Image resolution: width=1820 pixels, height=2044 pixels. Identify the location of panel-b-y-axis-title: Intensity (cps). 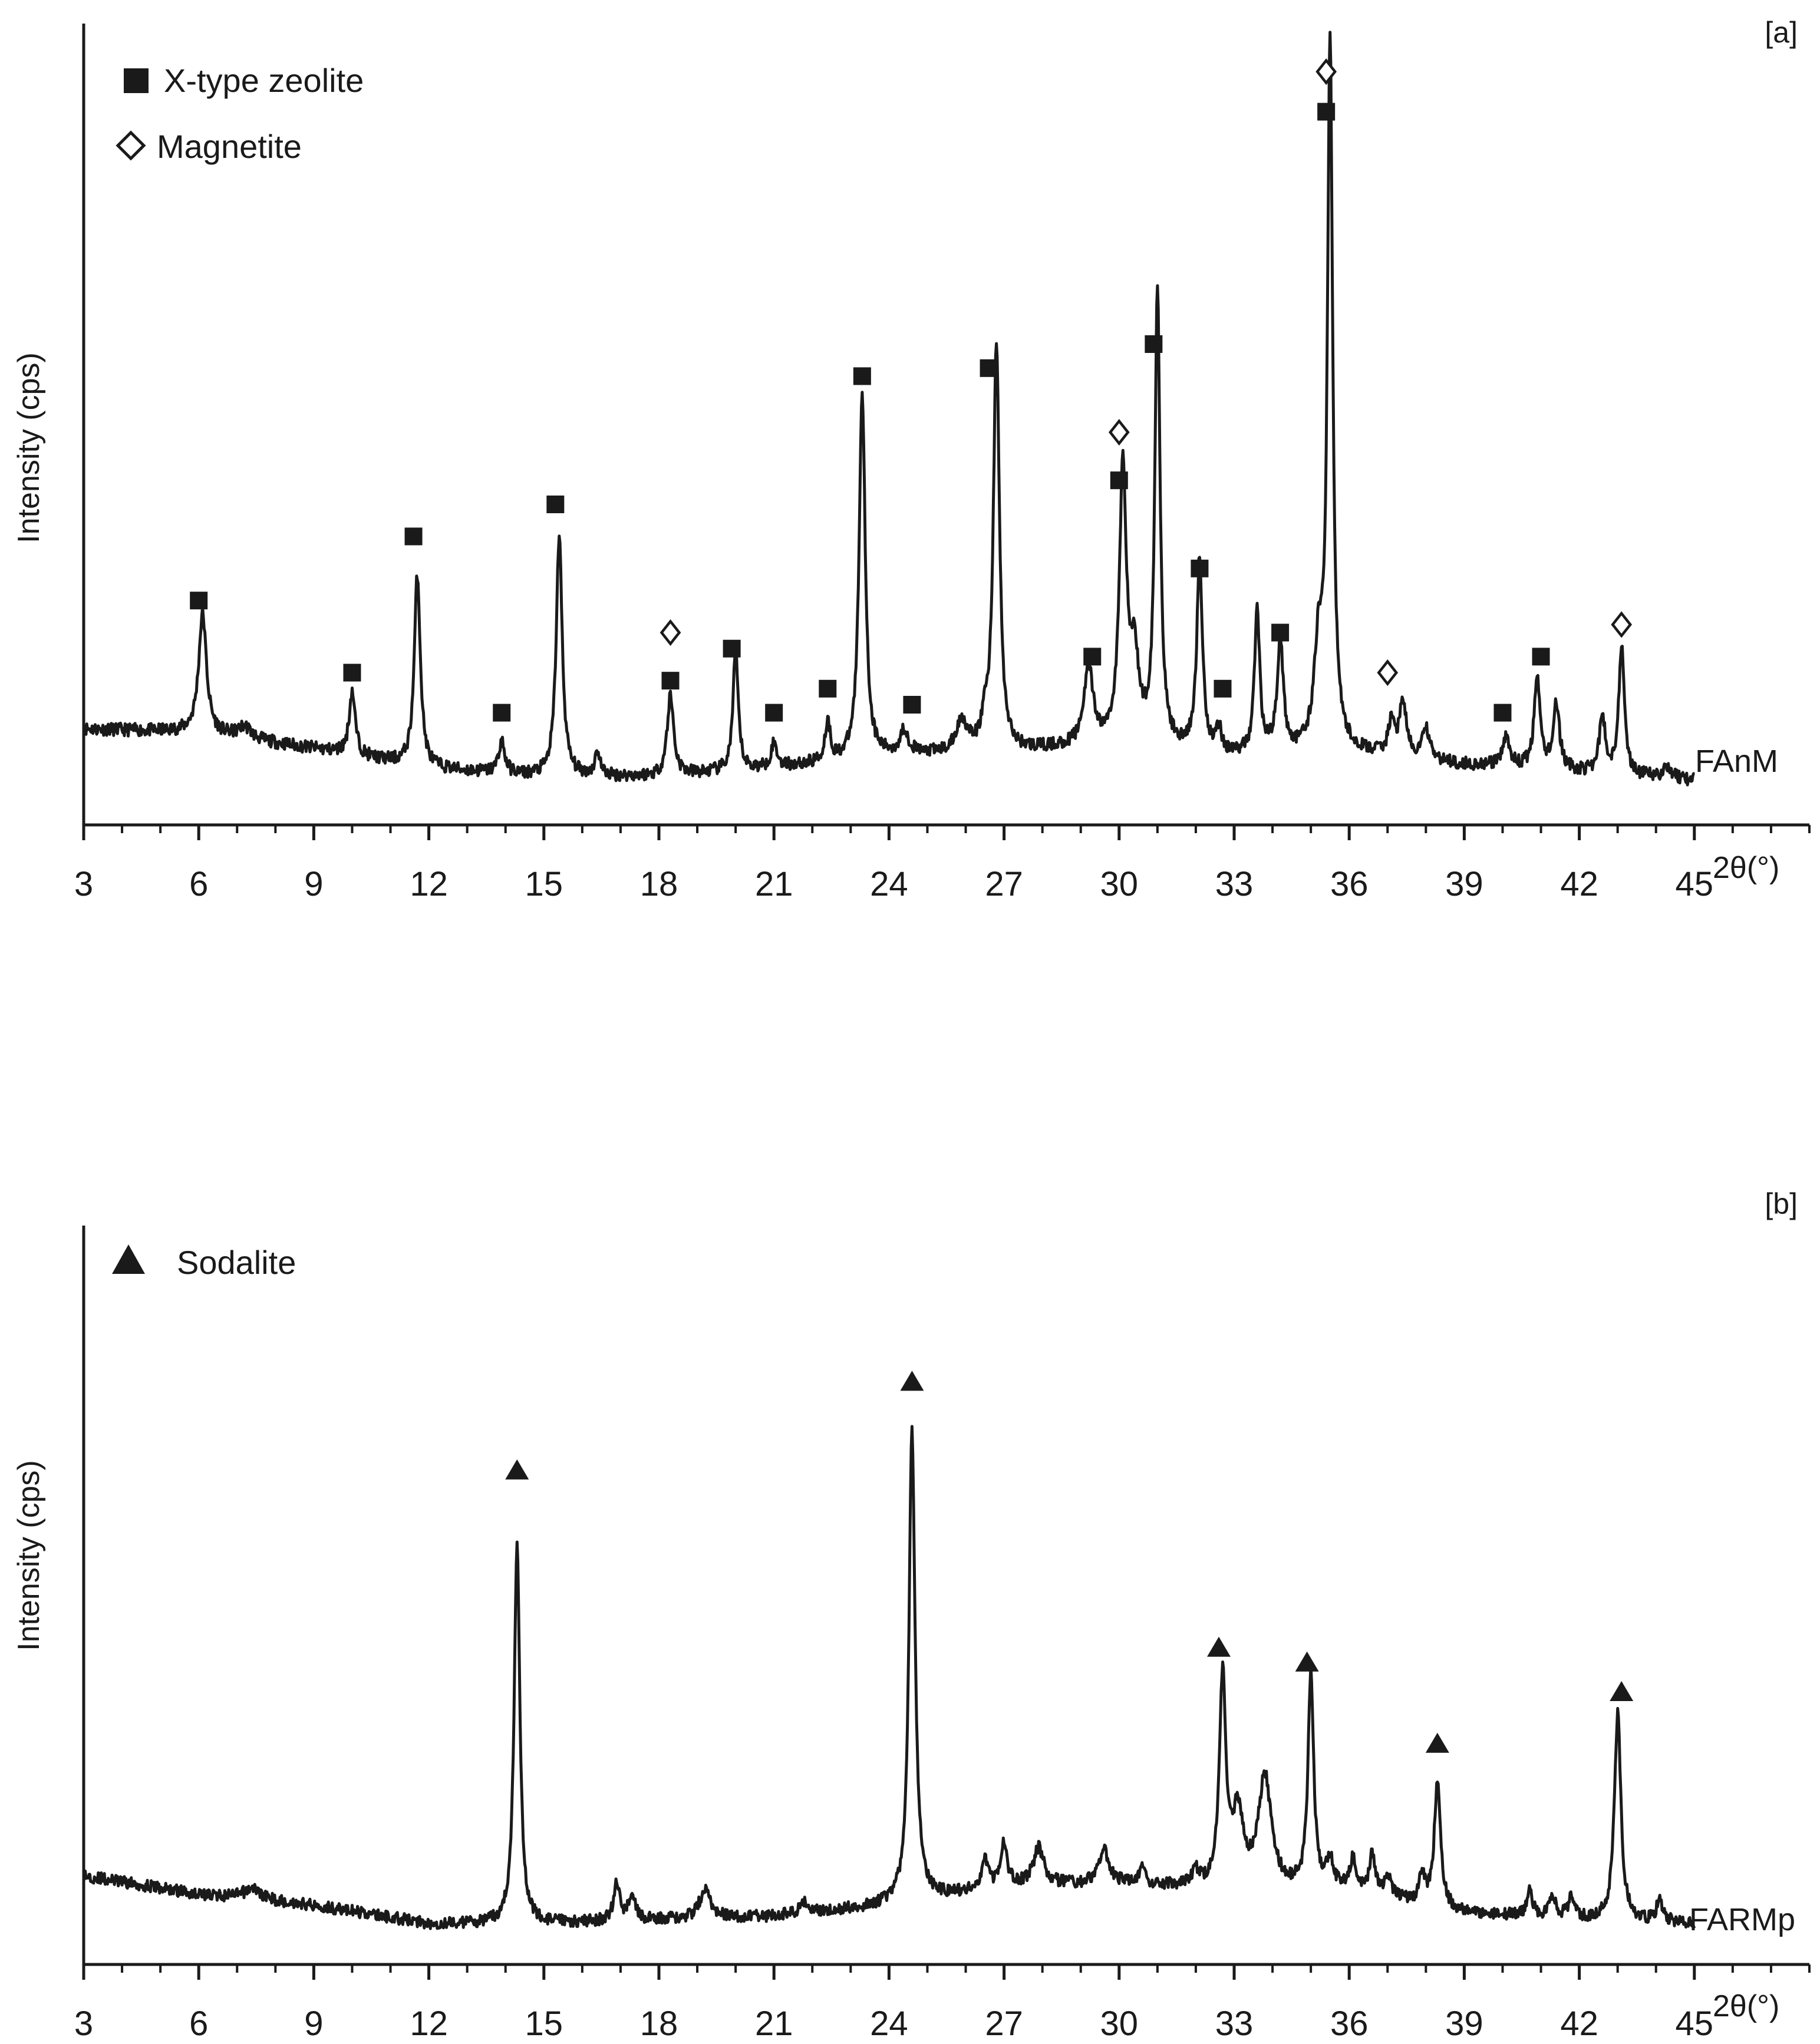
(29, 1555).